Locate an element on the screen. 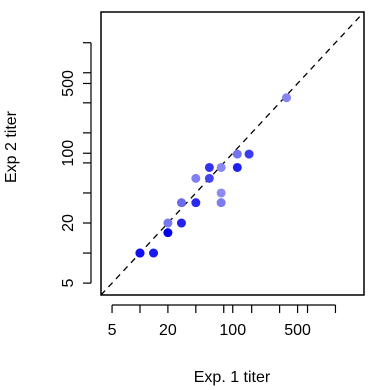  x-axis: 5 20 100 500 is located at coordinates (222, 321).